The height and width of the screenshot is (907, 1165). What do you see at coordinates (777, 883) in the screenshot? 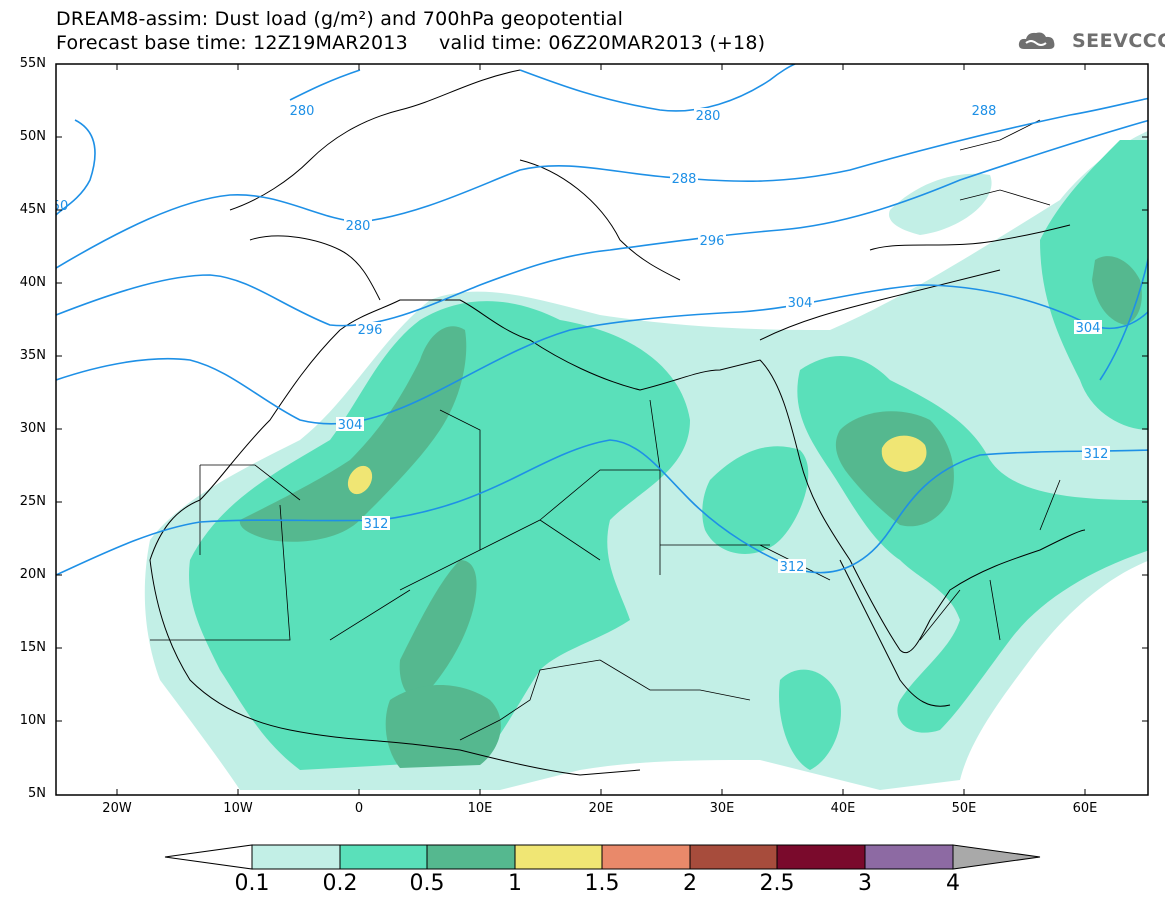
I see `colorbar-label: 2.5` at bounding box center [777, 883].